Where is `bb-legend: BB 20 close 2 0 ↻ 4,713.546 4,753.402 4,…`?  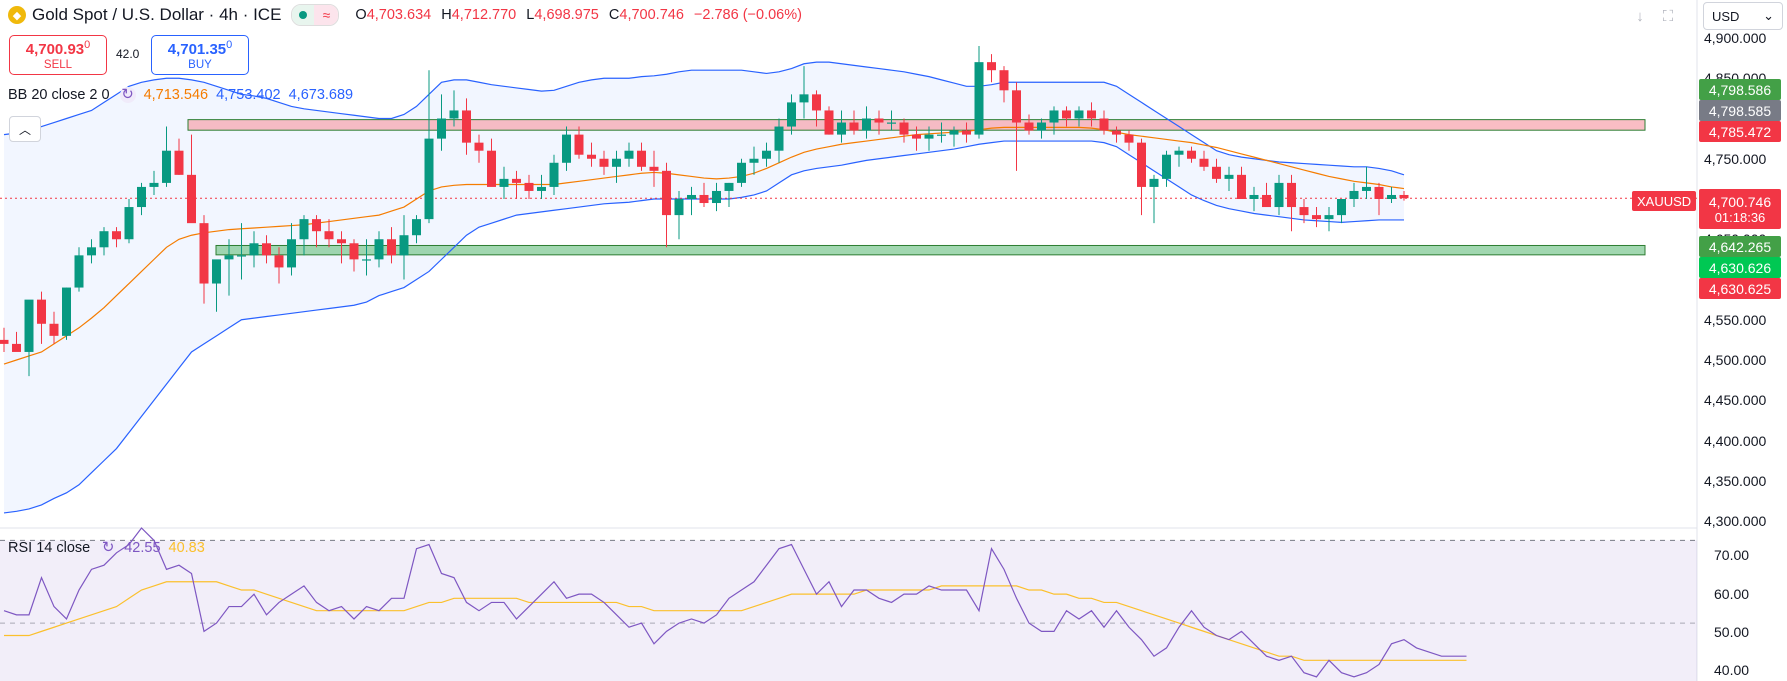 bb-legend: BB 20 close 2 0 ↻ 4,713.546 4,753.402 4,… is located at coordinates (180, 95).